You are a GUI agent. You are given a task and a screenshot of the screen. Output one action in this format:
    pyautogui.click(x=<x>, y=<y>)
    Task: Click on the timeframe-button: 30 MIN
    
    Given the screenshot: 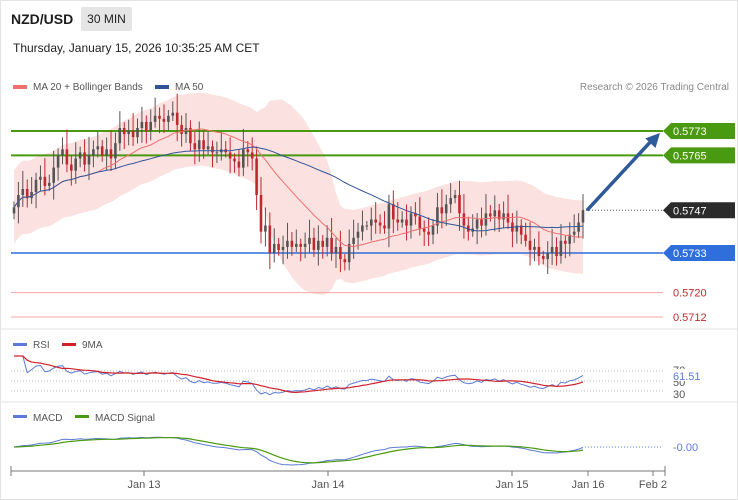 What is the action you would take?
    pyautogui.click(x=106, y=19)
    